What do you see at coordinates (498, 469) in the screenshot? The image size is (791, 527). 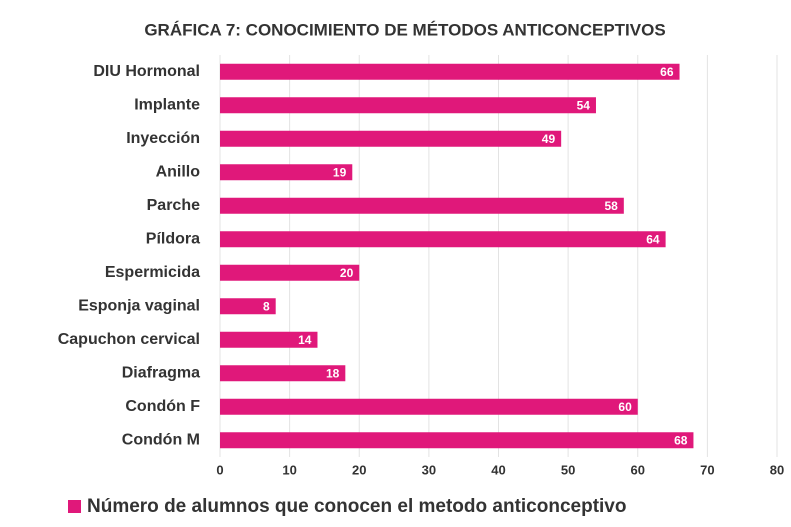 I see `x-tick-label: 40` at bounding box center [498, 469].